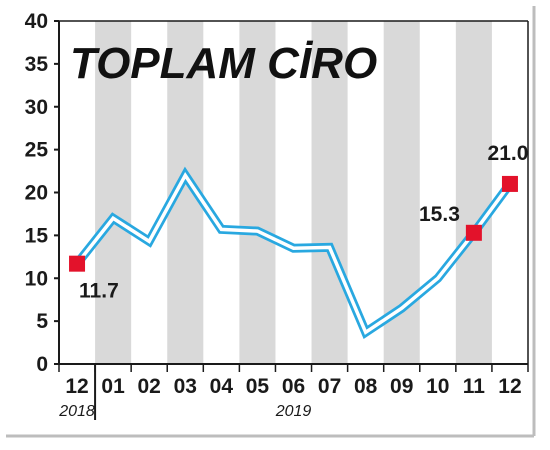  I want to click on data-label: 21.0, so click(508, 153).